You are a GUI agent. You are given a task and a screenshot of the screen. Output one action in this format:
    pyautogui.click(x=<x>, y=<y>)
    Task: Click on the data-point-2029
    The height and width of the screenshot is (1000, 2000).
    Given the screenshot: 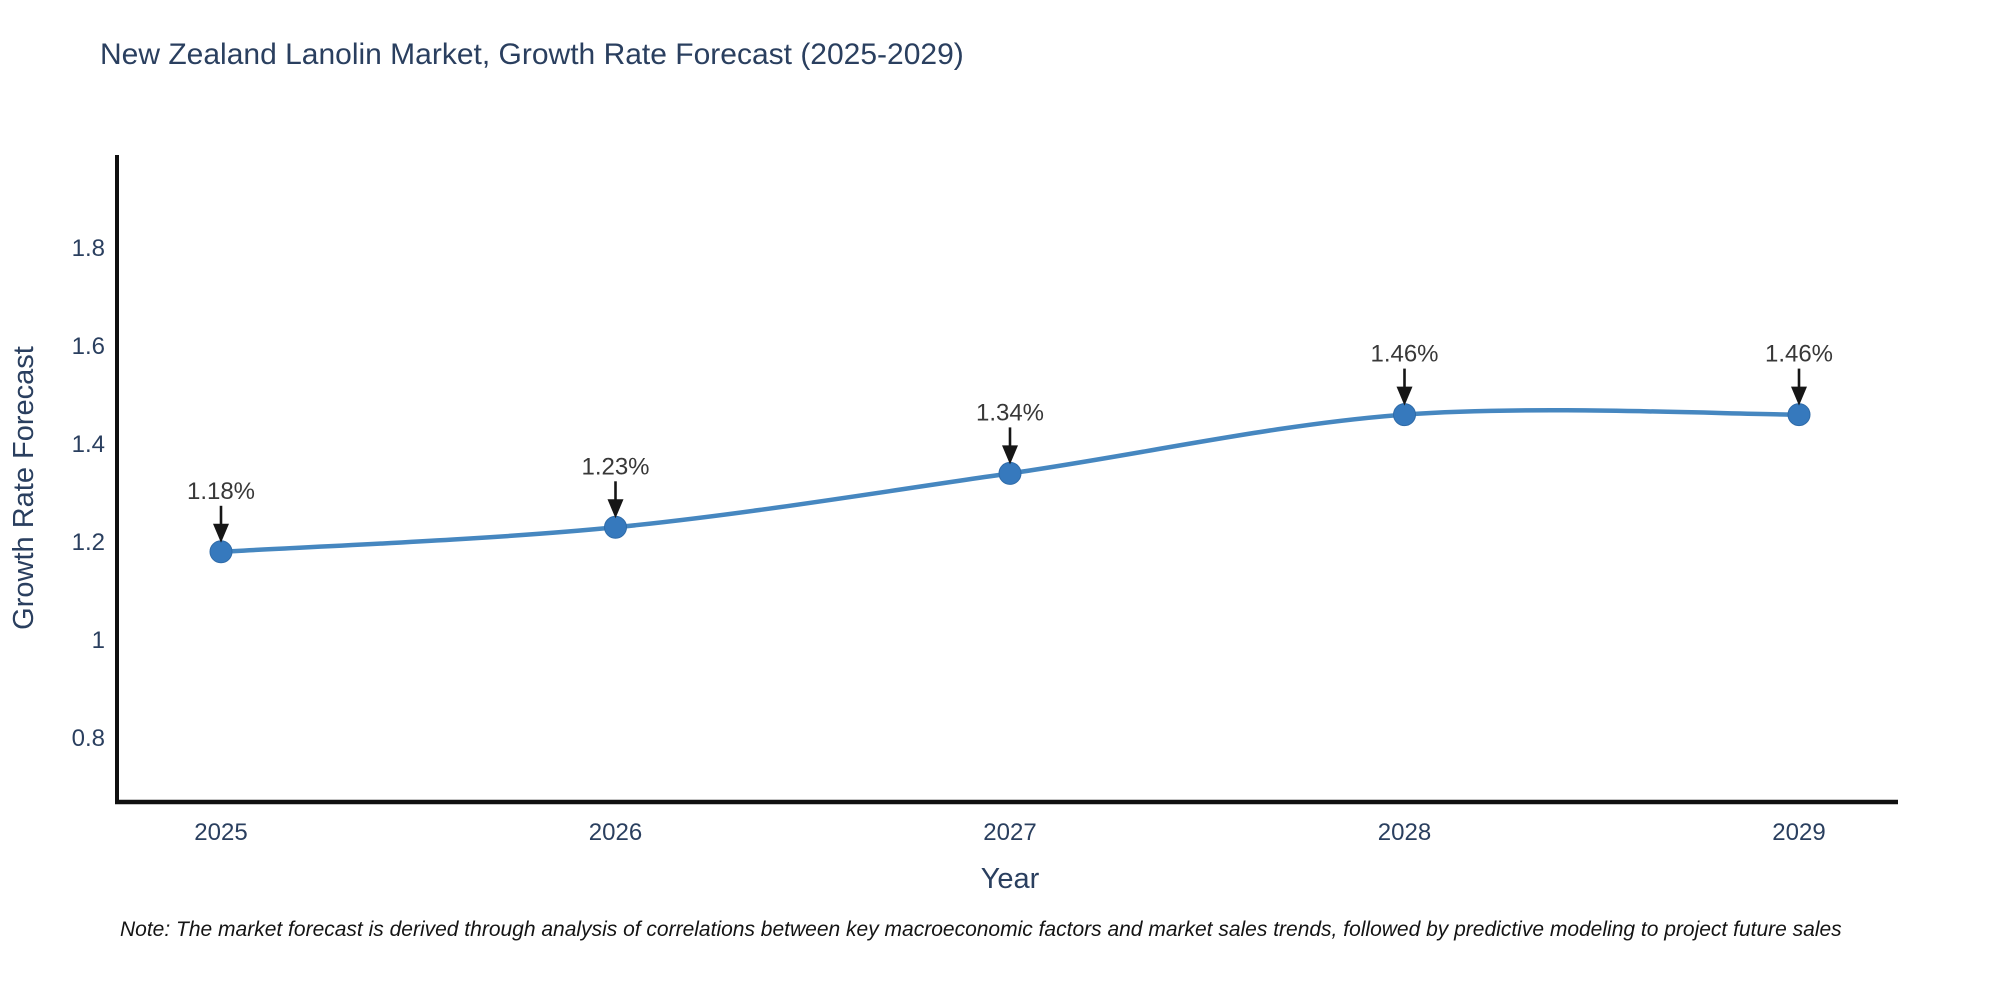 What is the action you would take?
    pyautogui.click(x=1799, y=415)
    